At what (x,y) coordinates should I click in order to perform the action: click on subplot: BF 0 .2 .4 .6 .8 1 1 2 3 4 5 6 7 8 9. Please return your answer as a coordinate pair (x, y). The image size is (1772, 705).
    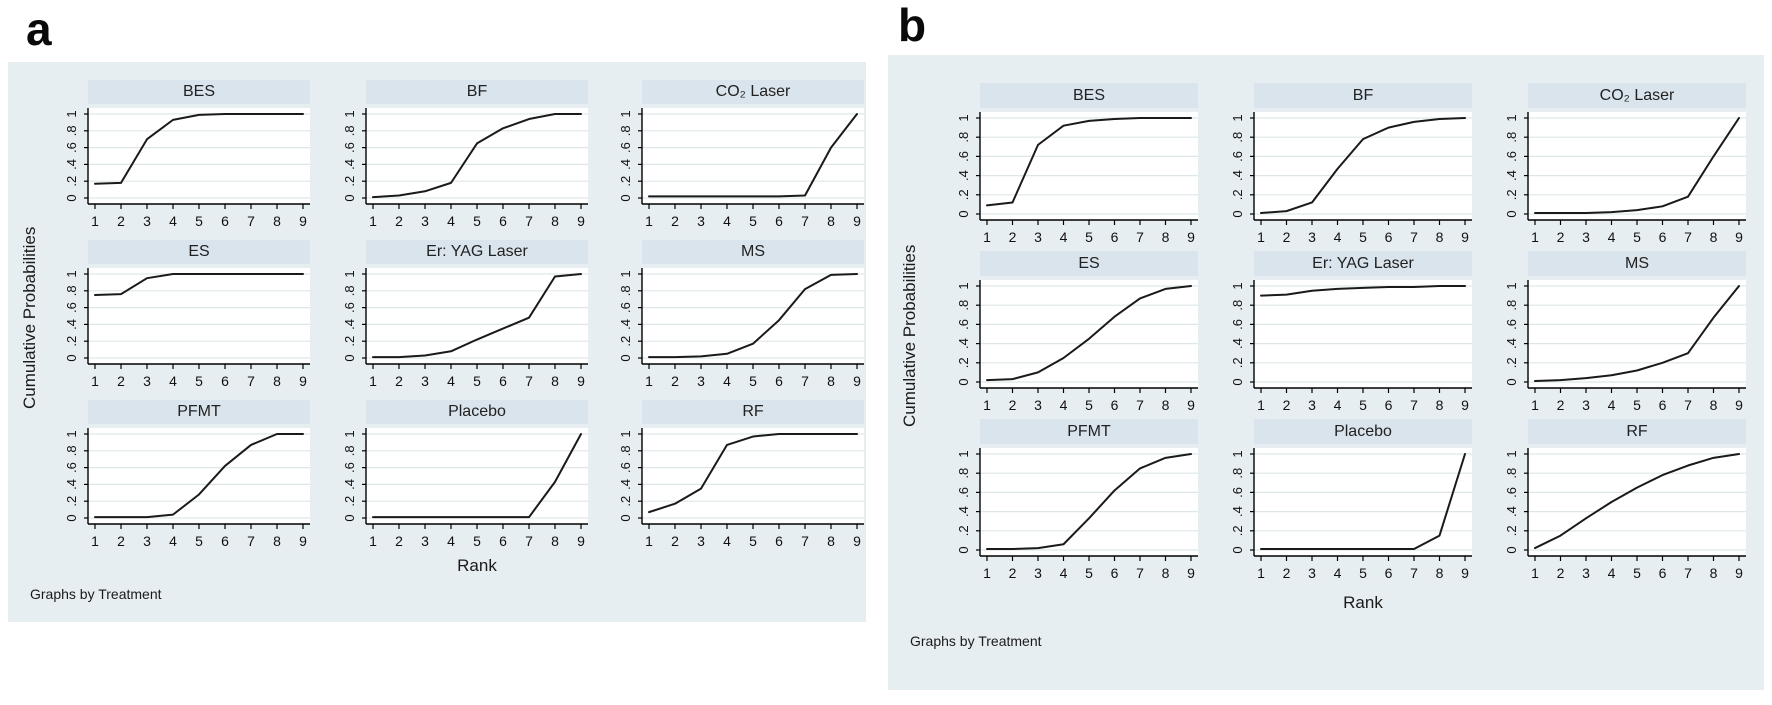
    Looking at the image, I should click on (1348, 166).